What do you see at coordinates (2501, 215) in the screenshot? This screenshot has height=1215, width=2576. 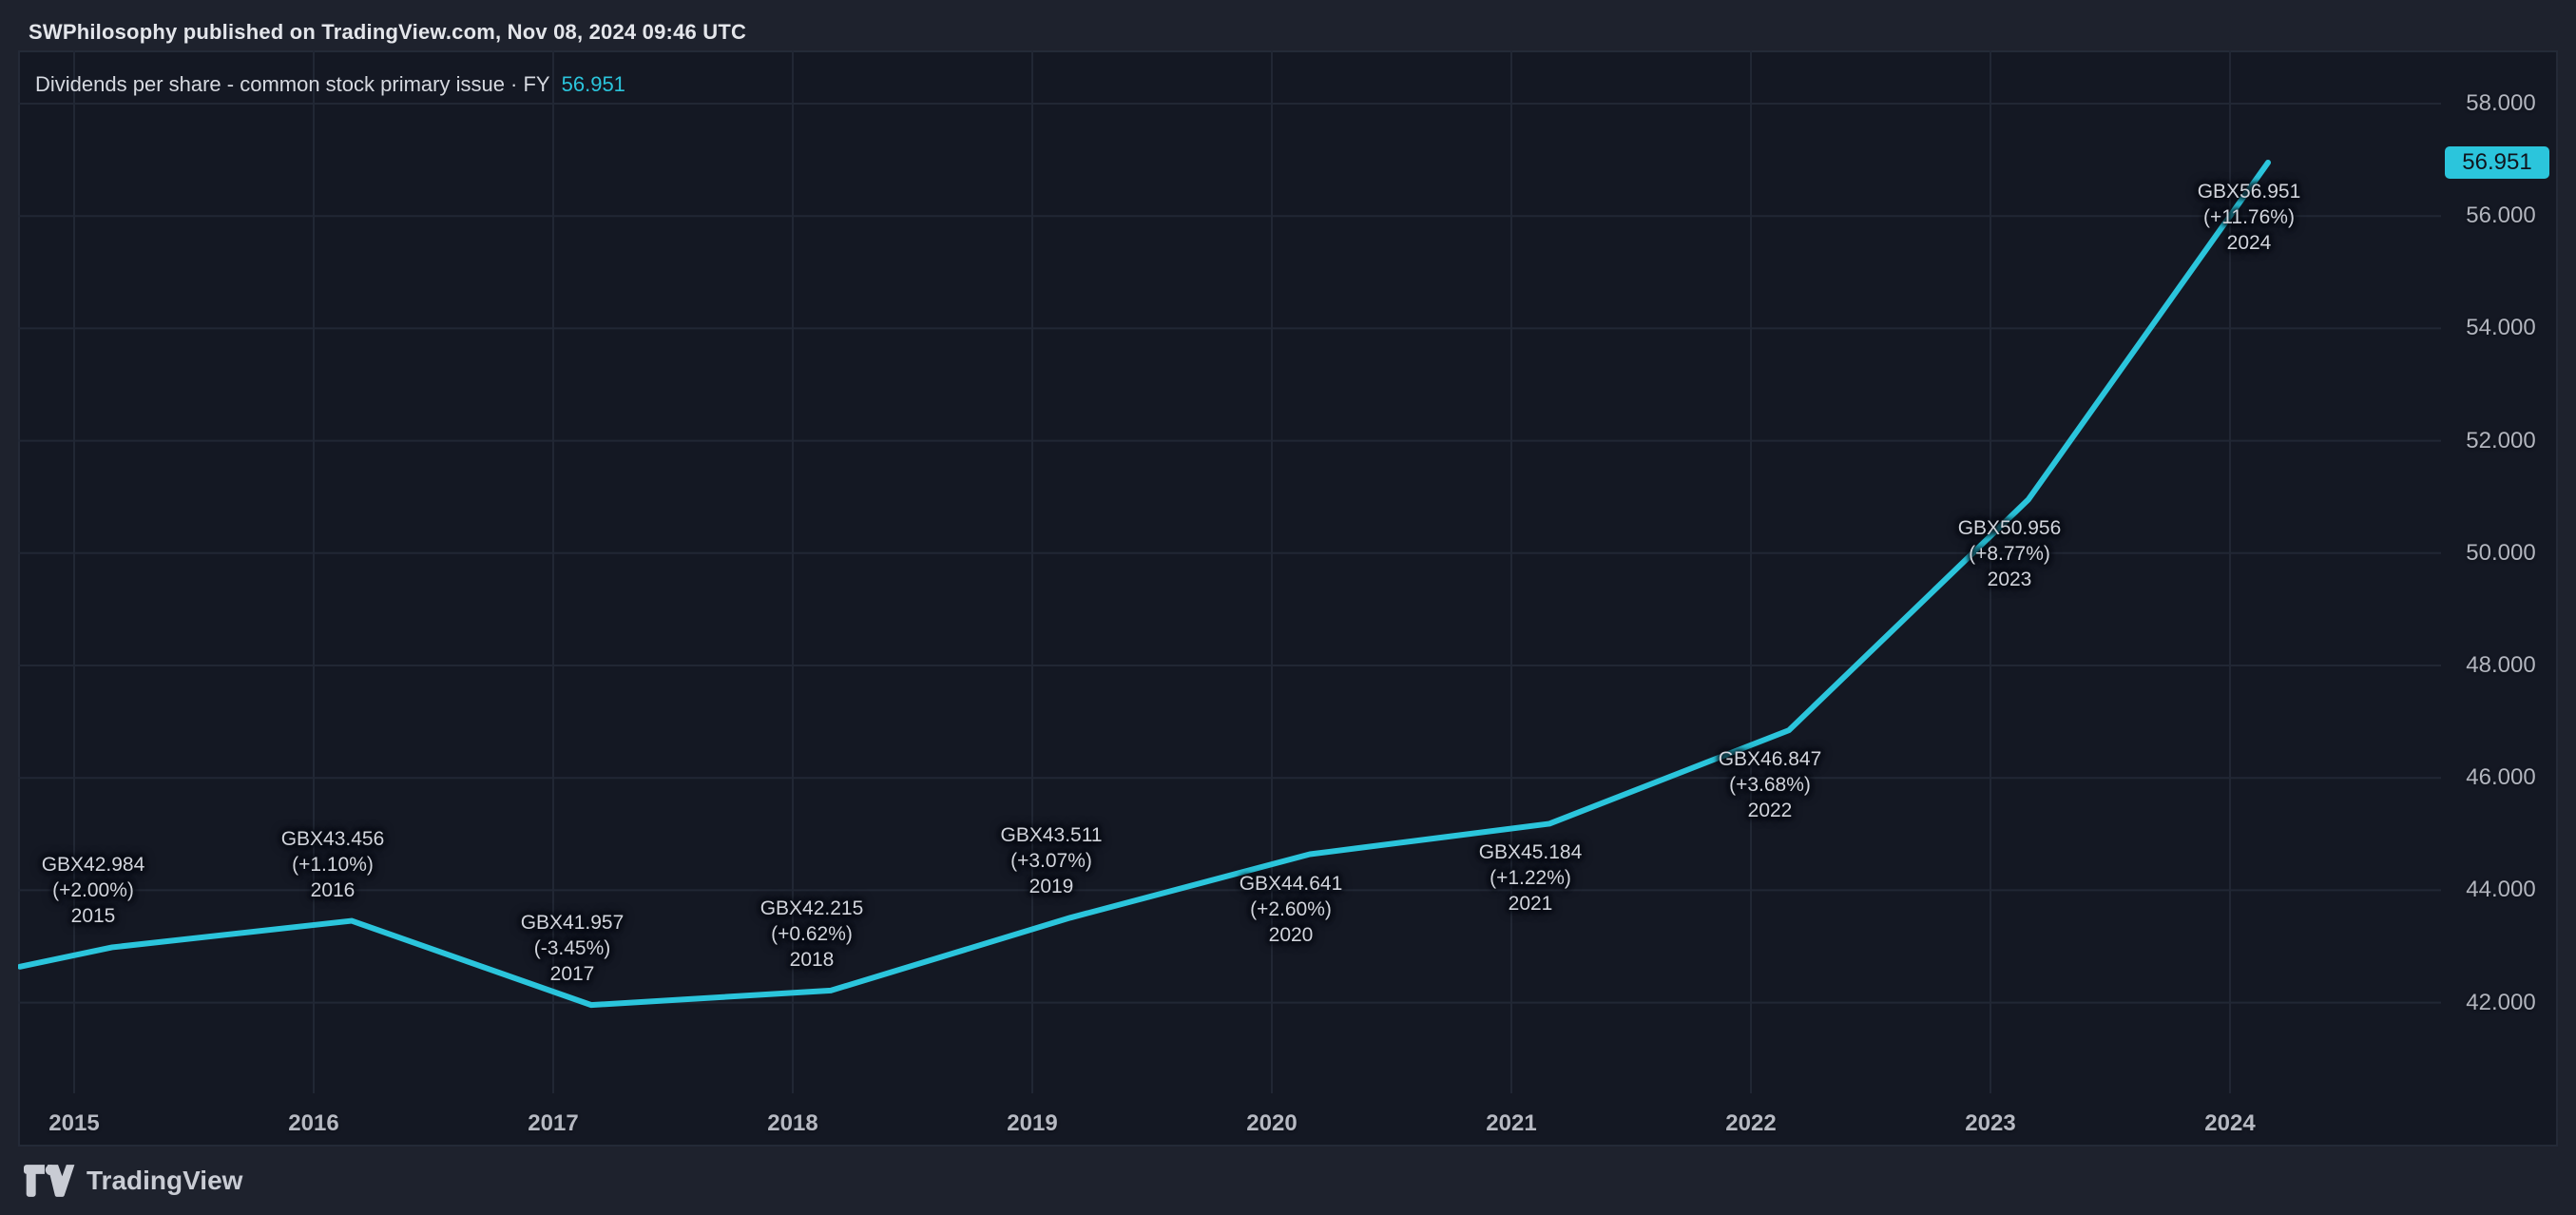 I see `price-tick-label: 56.000` at bounding box center [2501, 215].